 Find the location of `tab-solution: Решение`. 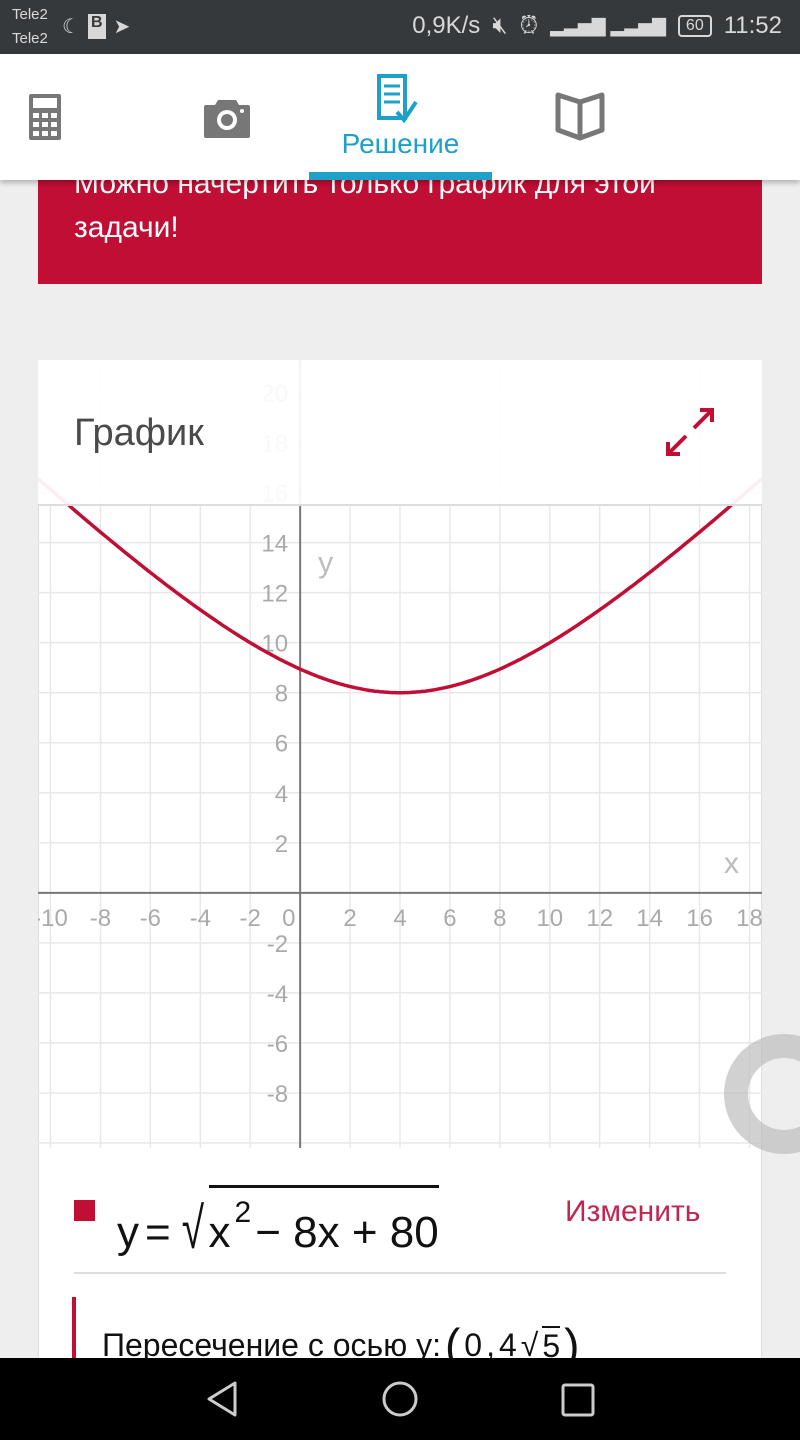

tab-solution: Решение is located at coordinates (400, 117).